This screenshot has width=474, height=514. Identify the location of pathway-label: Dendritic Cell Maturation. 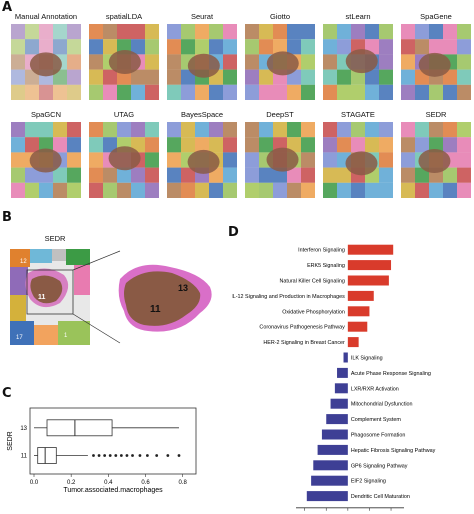
(380, 497).